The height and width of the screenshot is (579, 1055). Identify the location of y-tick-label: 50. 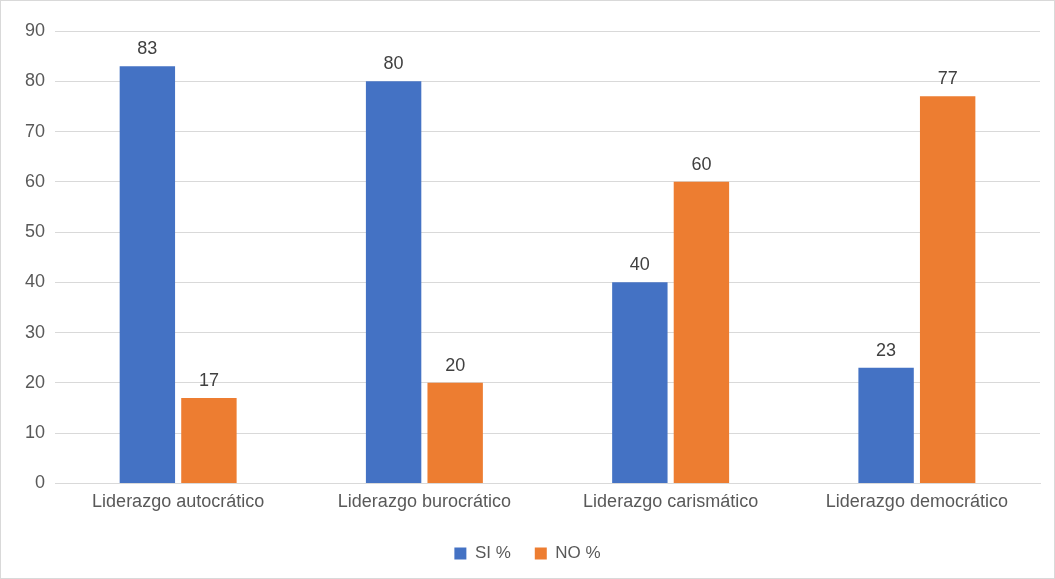
(35, 231).